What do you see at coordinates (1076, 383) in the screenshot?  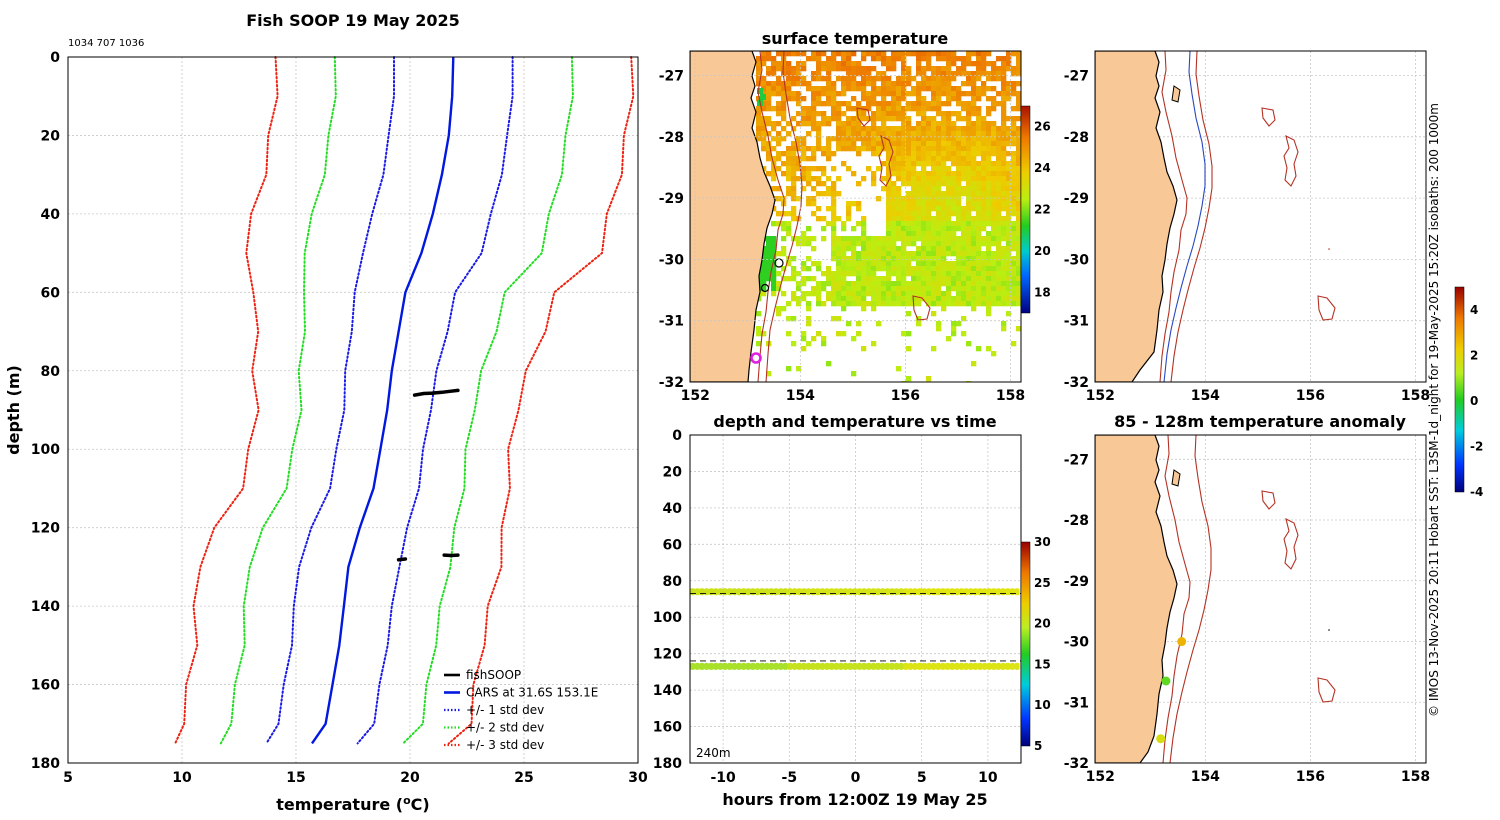 I see `map-lat-tick: -32` at bounding box center [1076, 383].